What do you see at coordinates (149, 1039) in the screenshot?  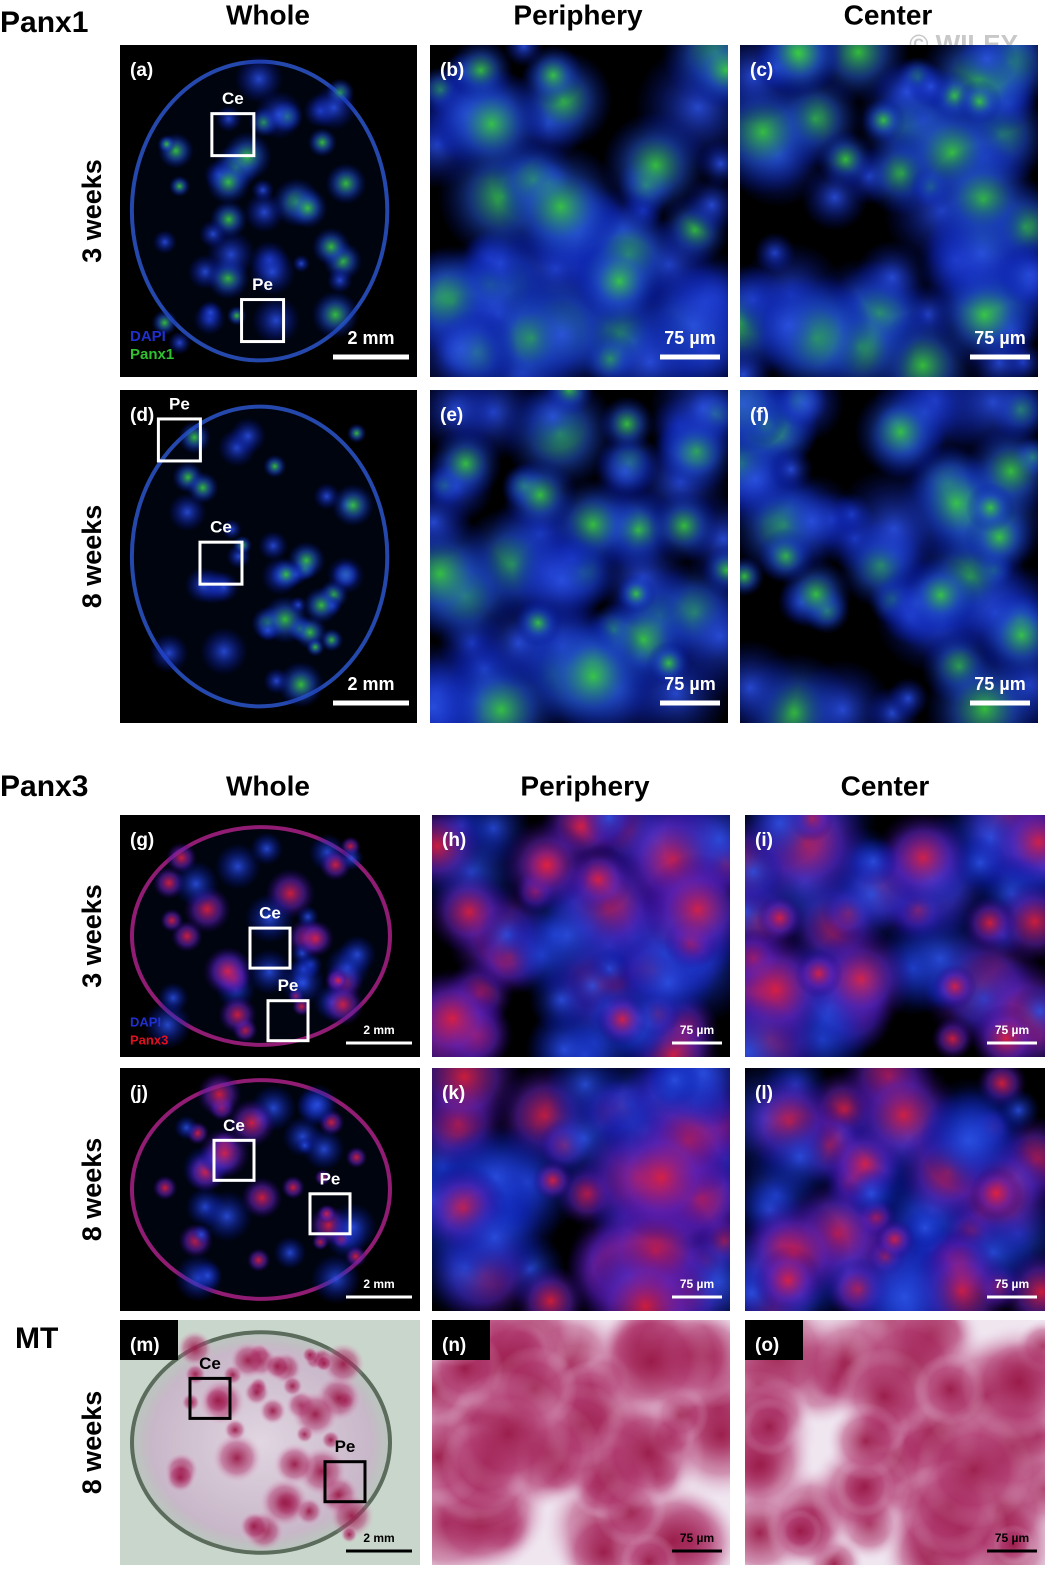 I see `stain-legend: Panx3` at bounding box center [149, 1039].